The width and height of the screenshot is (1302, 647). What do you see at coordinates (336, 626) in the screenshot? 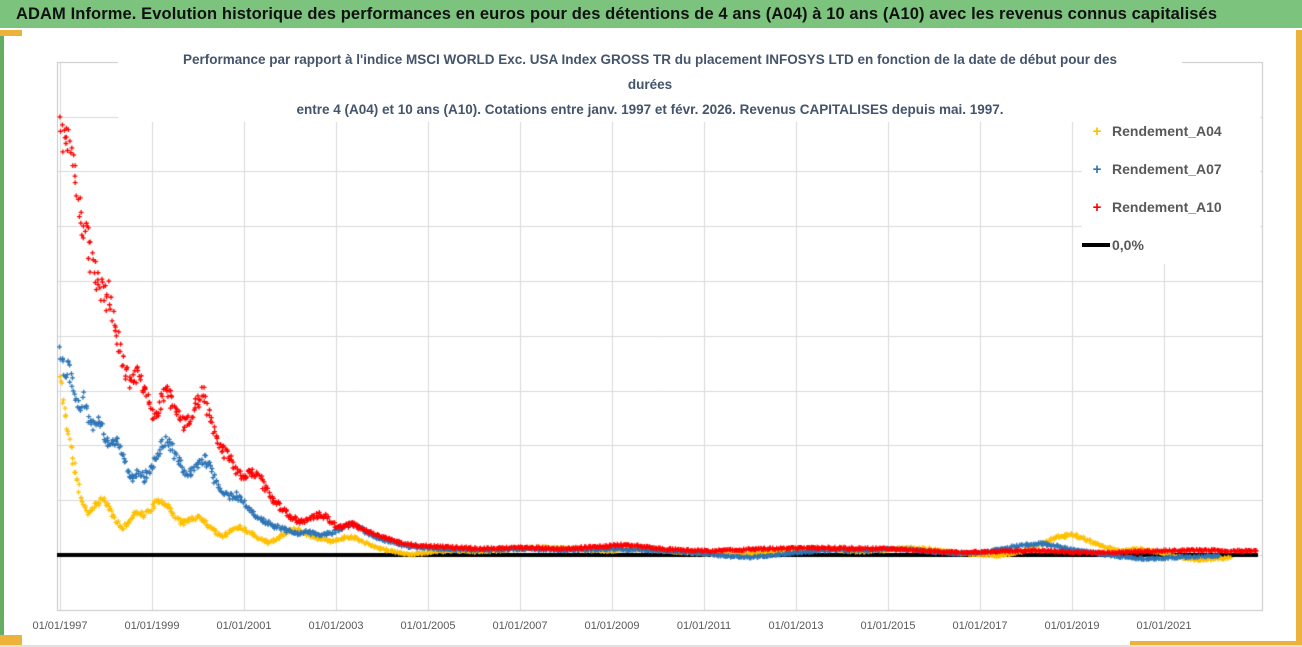
I see `x-tick-label: 01/01/2003` at bounding box center [336, 626].